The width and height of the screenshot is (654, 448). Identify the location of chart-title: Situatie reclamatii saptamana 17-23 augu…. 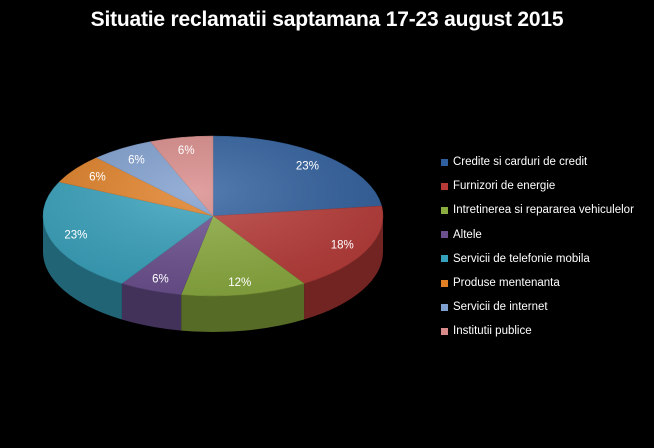
(327, 19).